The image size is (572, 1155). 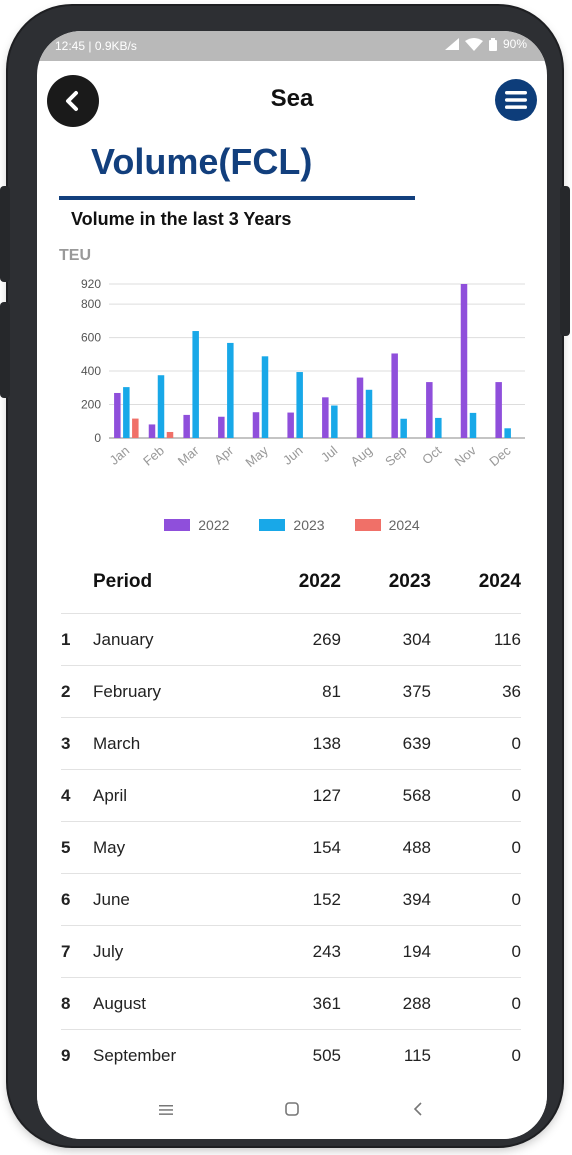 What do you see at coordinates (181, 219) in the screenshot?
I see `chart-title: Volume in the last 3 Years` at bounding box center [181, 219].